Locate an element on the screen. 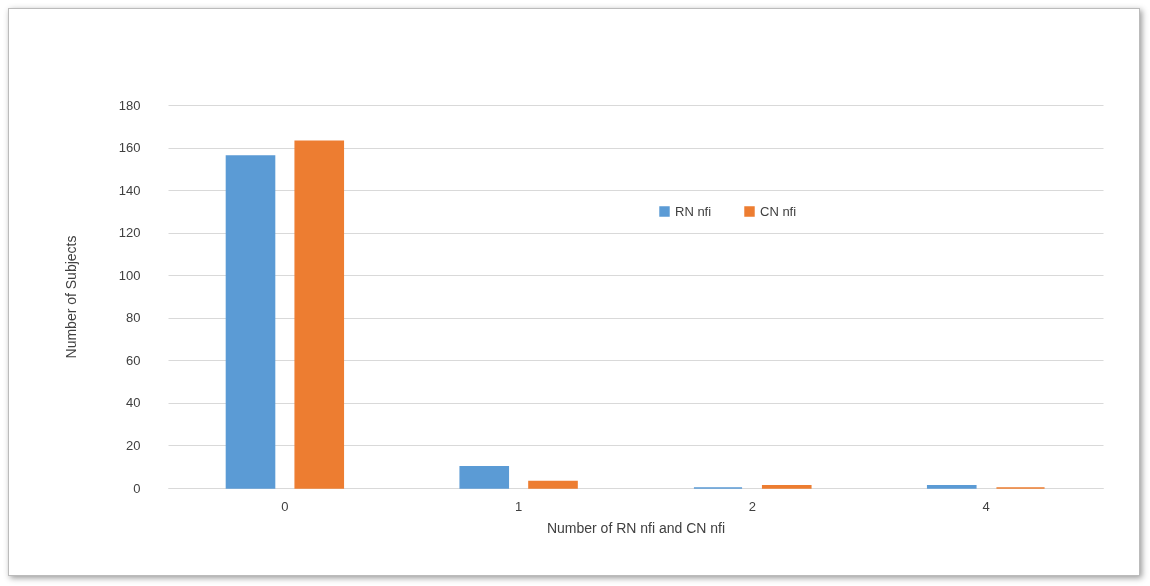 This screenshot has width=1150, height=586. y-tick-label: 80 is located at coordinates (133, 318).